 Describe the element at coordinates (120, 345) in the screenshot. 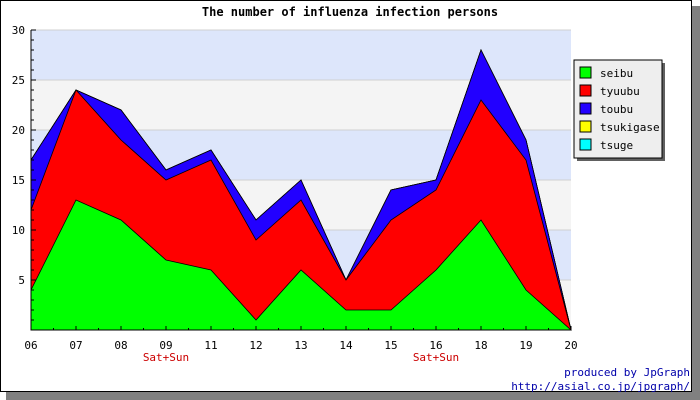

I see `x-tick-label: 08` at that location.